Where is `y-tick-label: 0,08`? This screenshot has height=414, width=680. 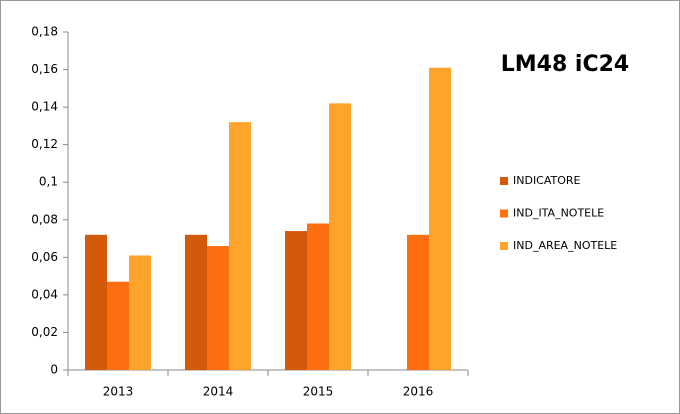
y-tick-label: 0,08 is located at coordinates (44, 219).